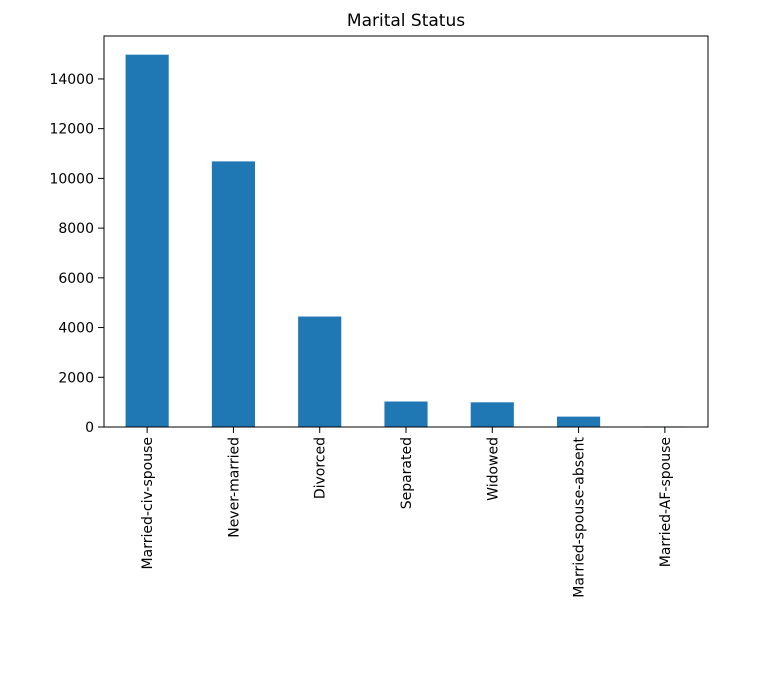 This screenshot has width=784, height=686. What do you see at coordinates (666, 502) in the screenshot?
I see `x-tick-label: Married-AF-spouse` at bounding box center [666, 502].